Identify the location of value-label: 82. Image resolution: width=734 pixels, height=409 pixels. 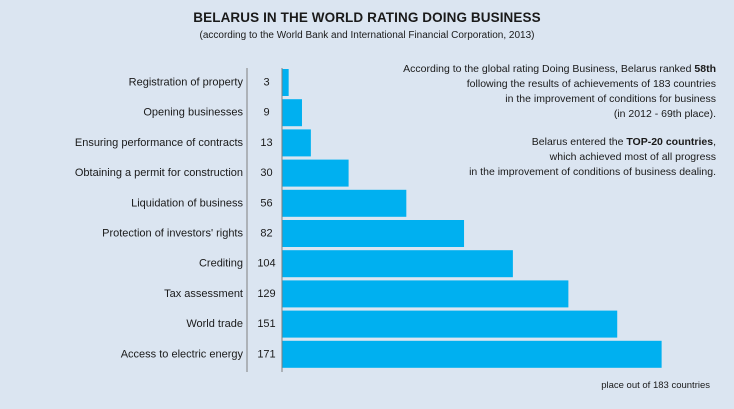
(266, 234).